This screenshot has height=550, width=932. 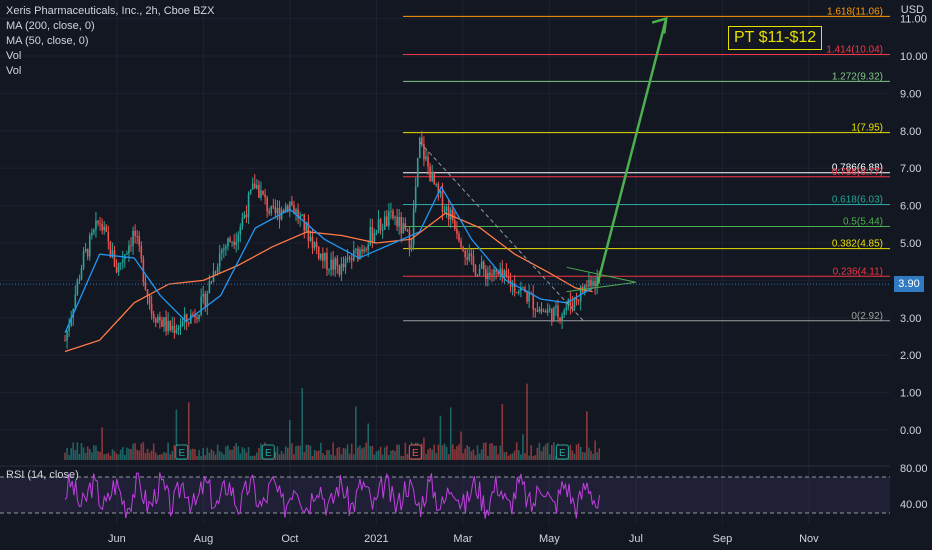 What do you see at coordinates (857, 168) in the screenshot?
I see `fib-label-4: 0.786(6.88)` at bounding box center [857, 168].